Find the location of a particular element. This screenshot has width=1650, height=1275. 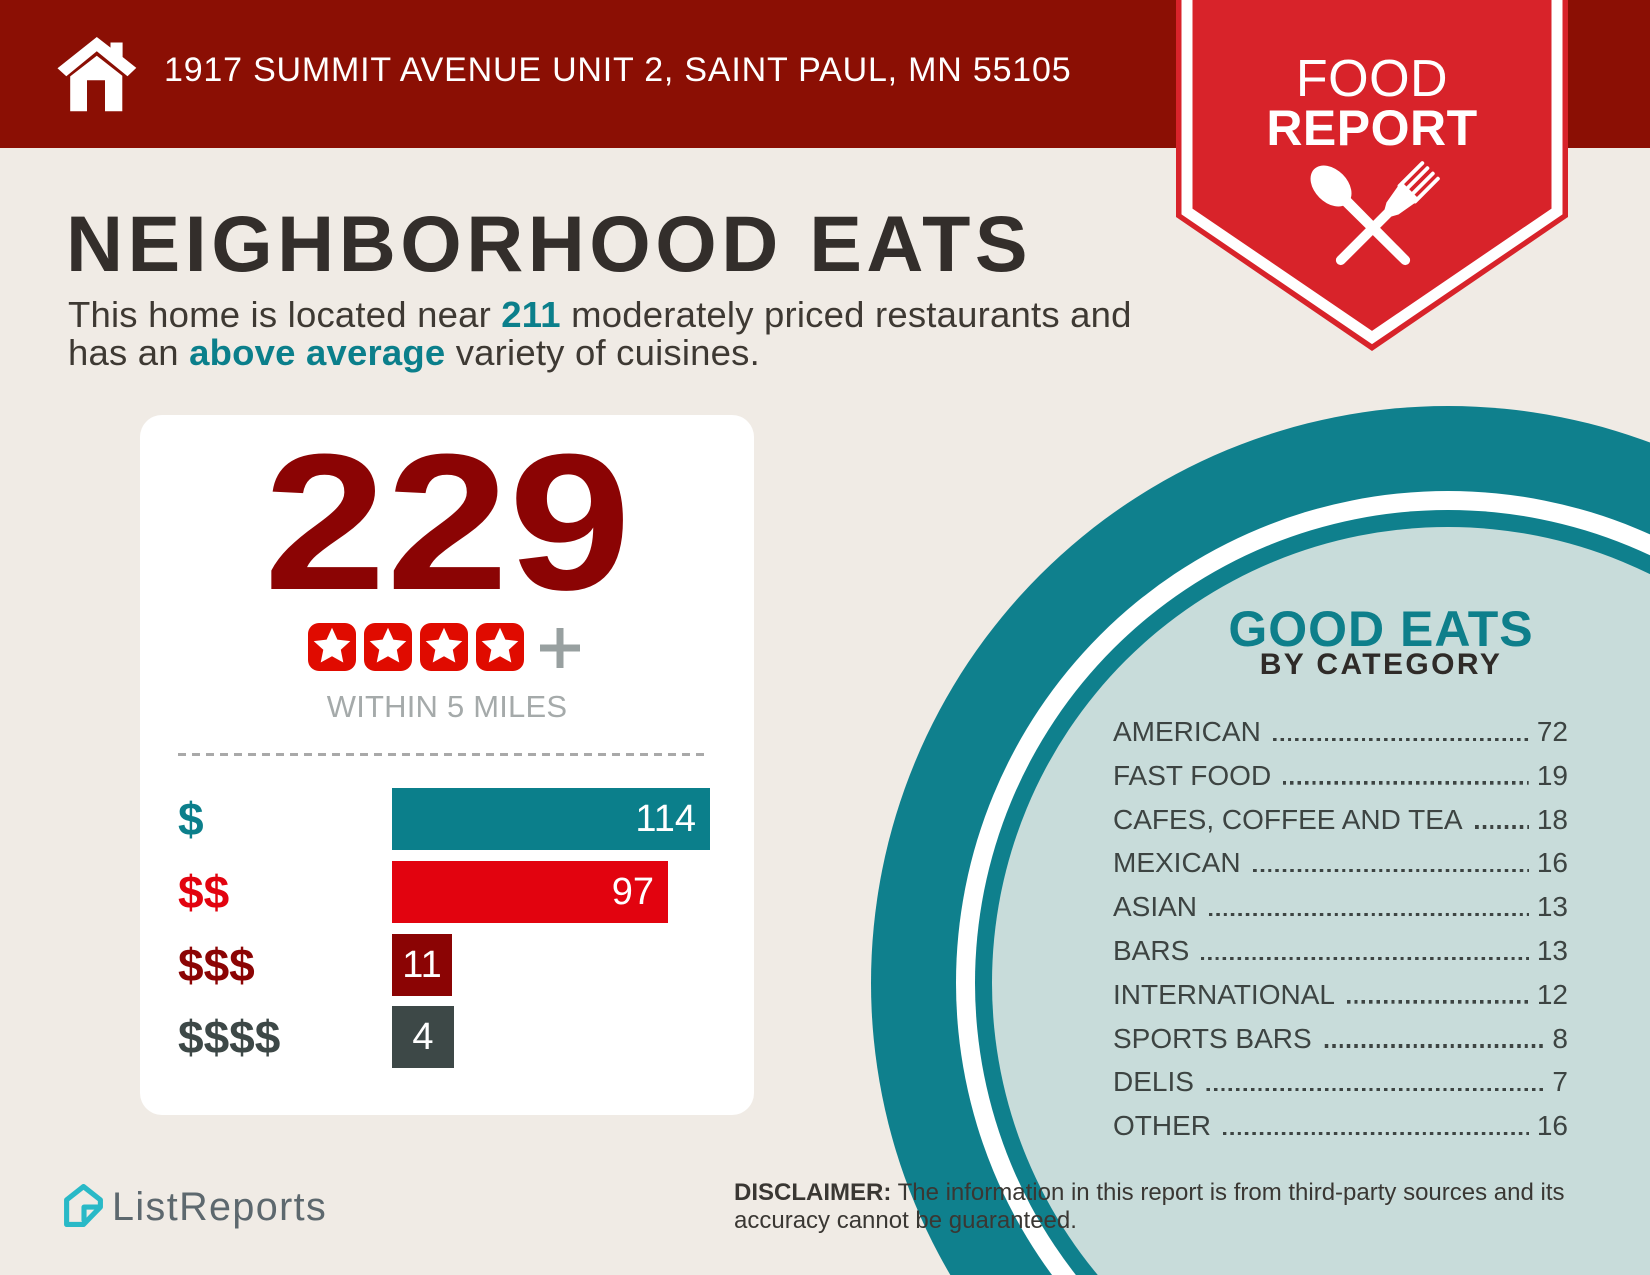

svg-text: FOOD is located at coordinates (1372, 79).